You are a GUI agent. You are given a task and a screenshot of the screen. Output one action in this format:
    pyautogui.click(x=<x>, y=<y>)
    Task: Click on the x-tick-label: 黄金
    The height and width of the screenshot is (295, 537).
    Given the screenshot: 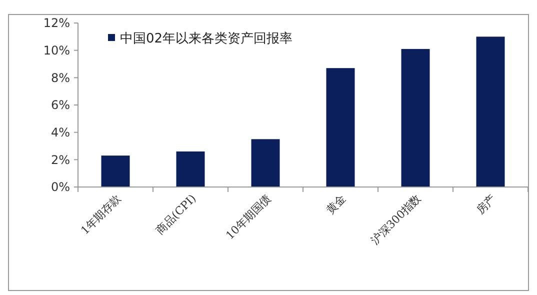 What is the action you would take?
    pyautogui.click(x=336, y=204)
    